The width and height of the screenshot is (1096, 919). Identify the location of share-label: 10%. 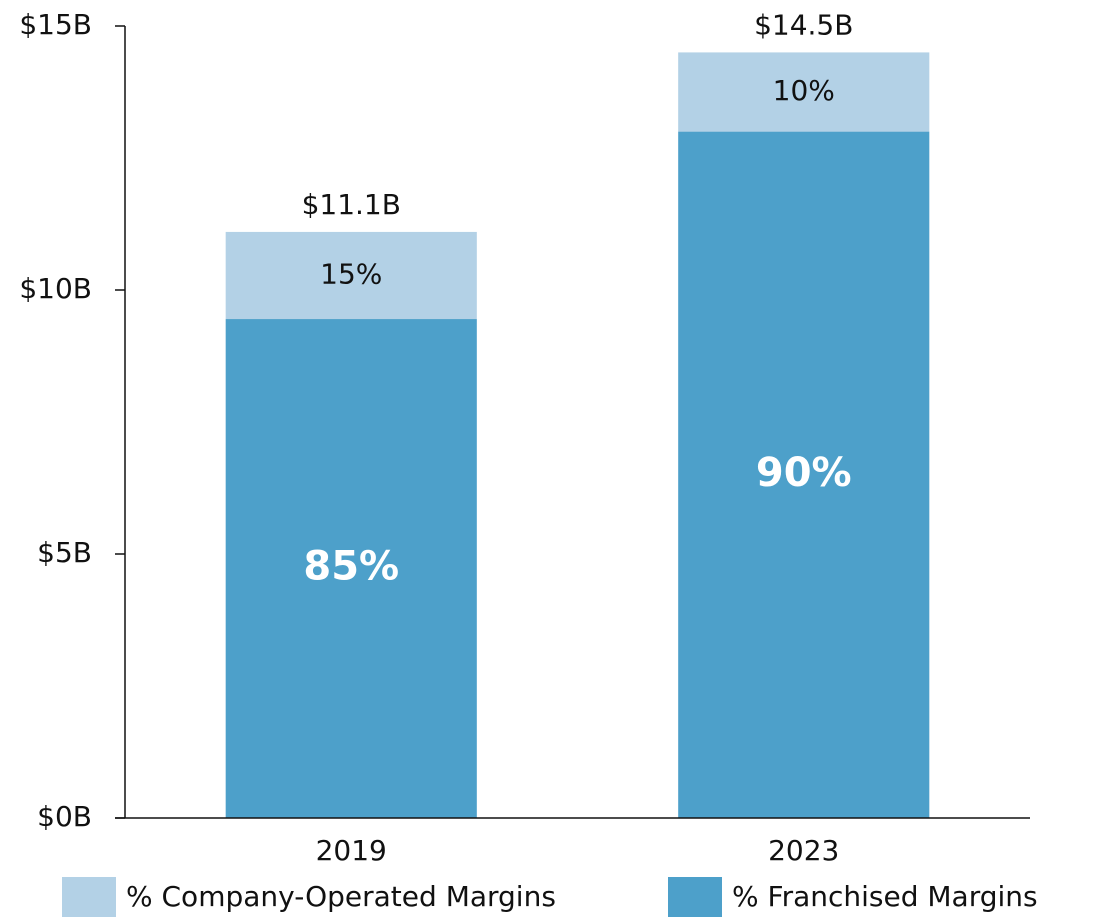
(804, 90).